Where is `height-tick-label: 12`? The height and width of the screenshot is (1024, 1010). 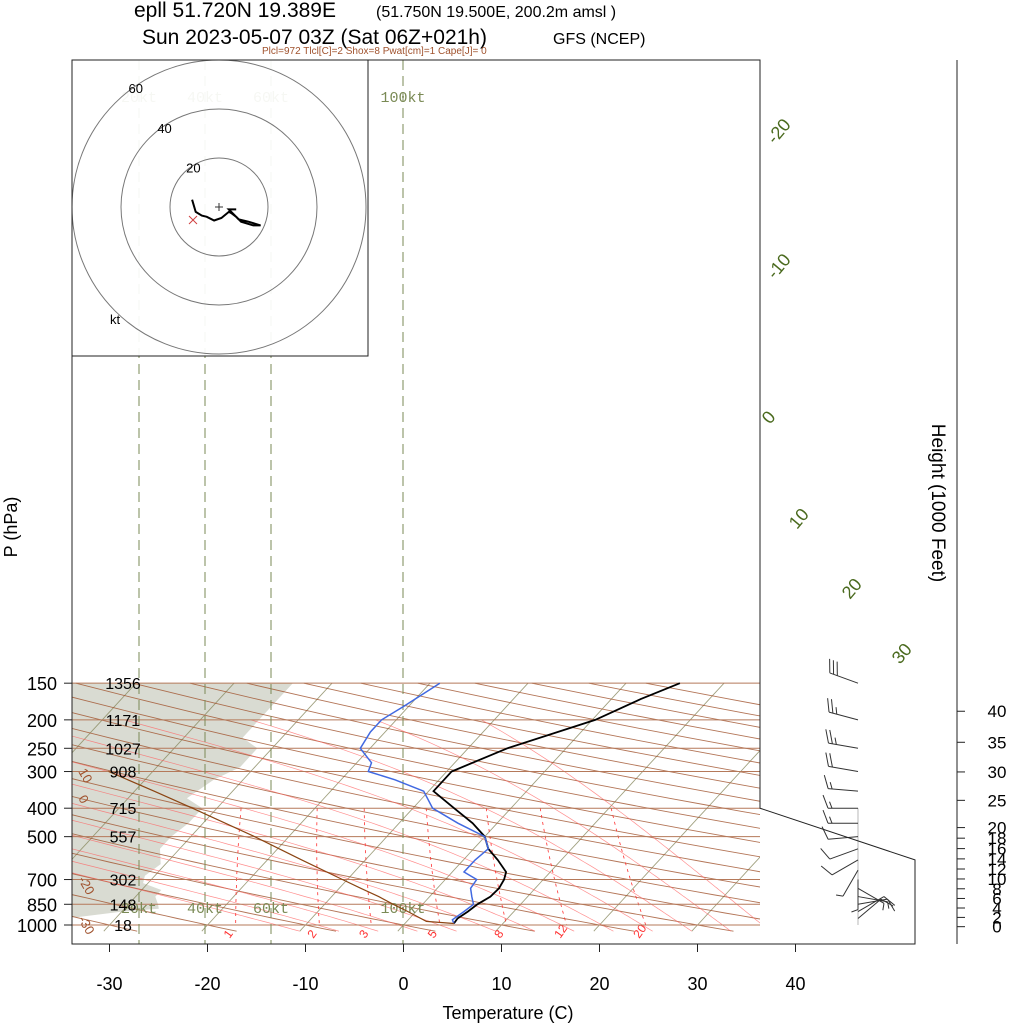
height-tick-label: 12 is located at coordinates (997, 869).